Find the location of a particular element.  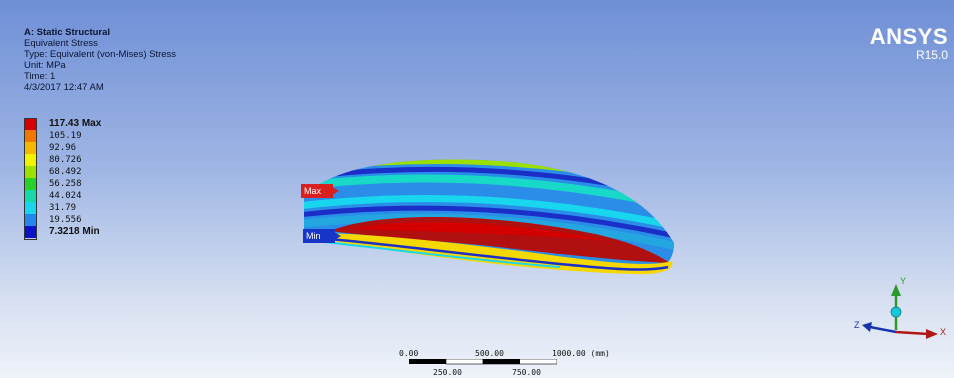

triad-origin-sphere is located at coordinates (896, 312).